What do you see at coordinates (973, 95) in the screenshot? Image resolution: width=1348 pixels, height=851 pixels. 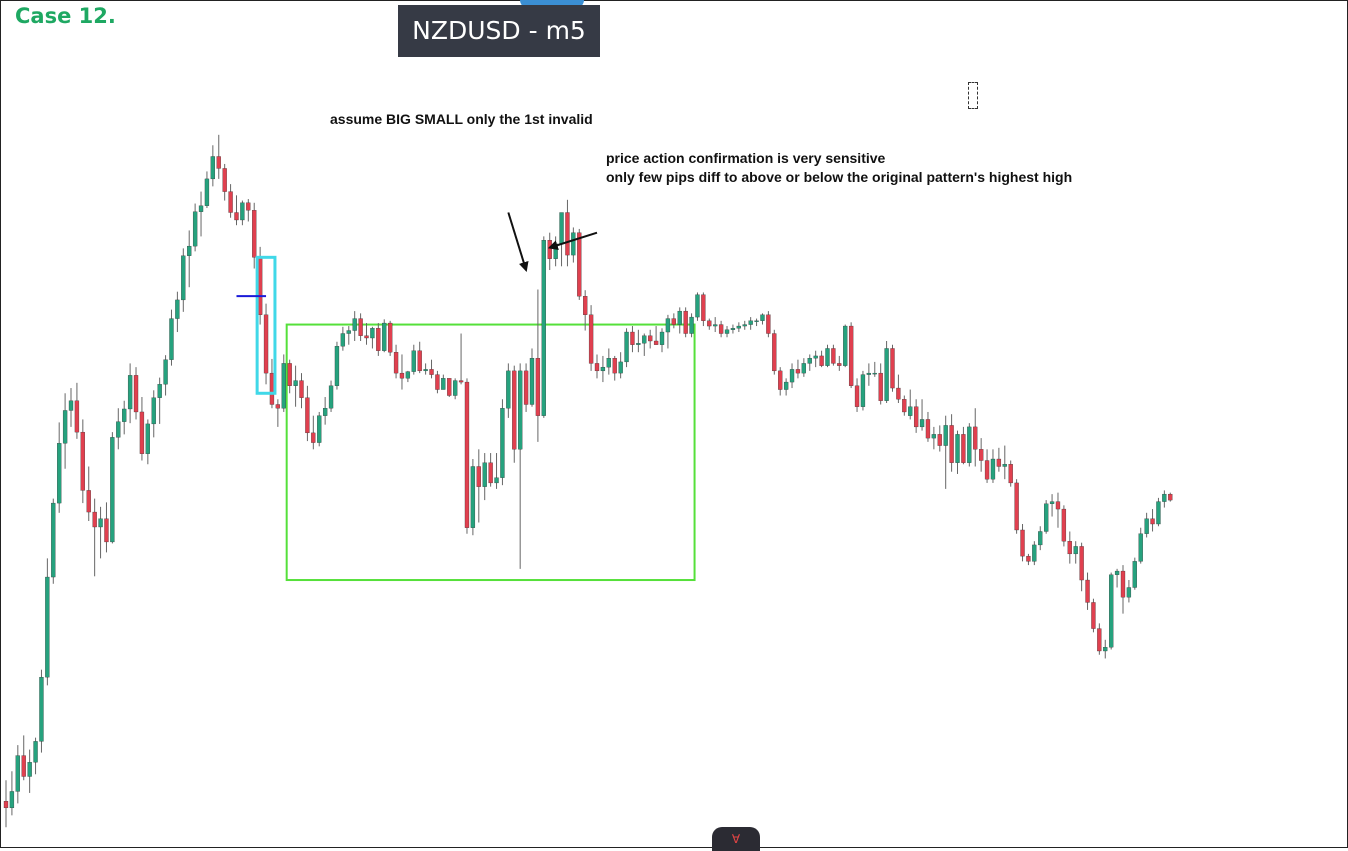 I see `text-cursor-box` at bounding box center [973, 95].